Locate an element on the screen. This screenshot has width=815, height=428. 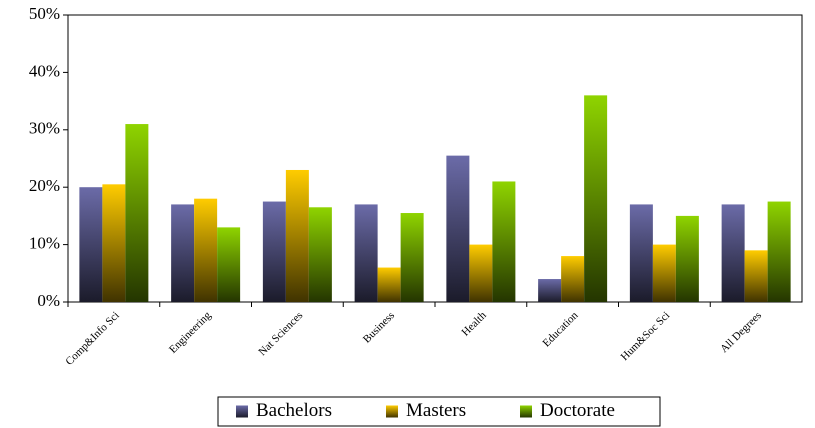
x-tick-label: Comp&Info Sci is located at coordinates (92, 338).